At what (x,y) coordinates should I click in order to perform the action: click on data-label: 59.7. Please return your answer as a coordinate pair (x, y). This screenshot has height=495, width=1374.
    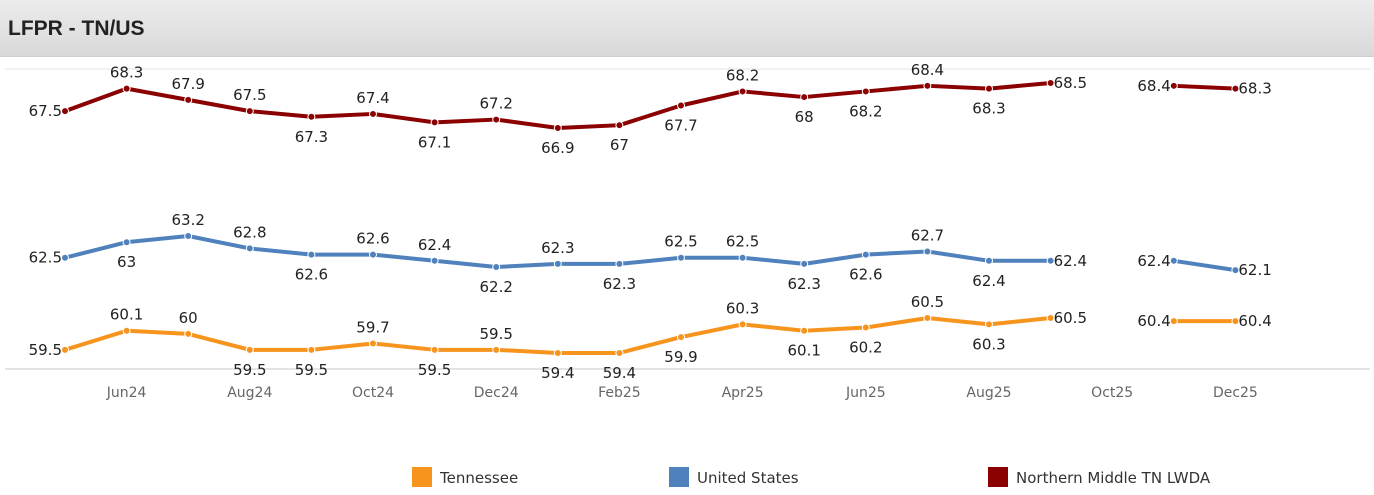
    Looking at the image, I should click on (372, 327).